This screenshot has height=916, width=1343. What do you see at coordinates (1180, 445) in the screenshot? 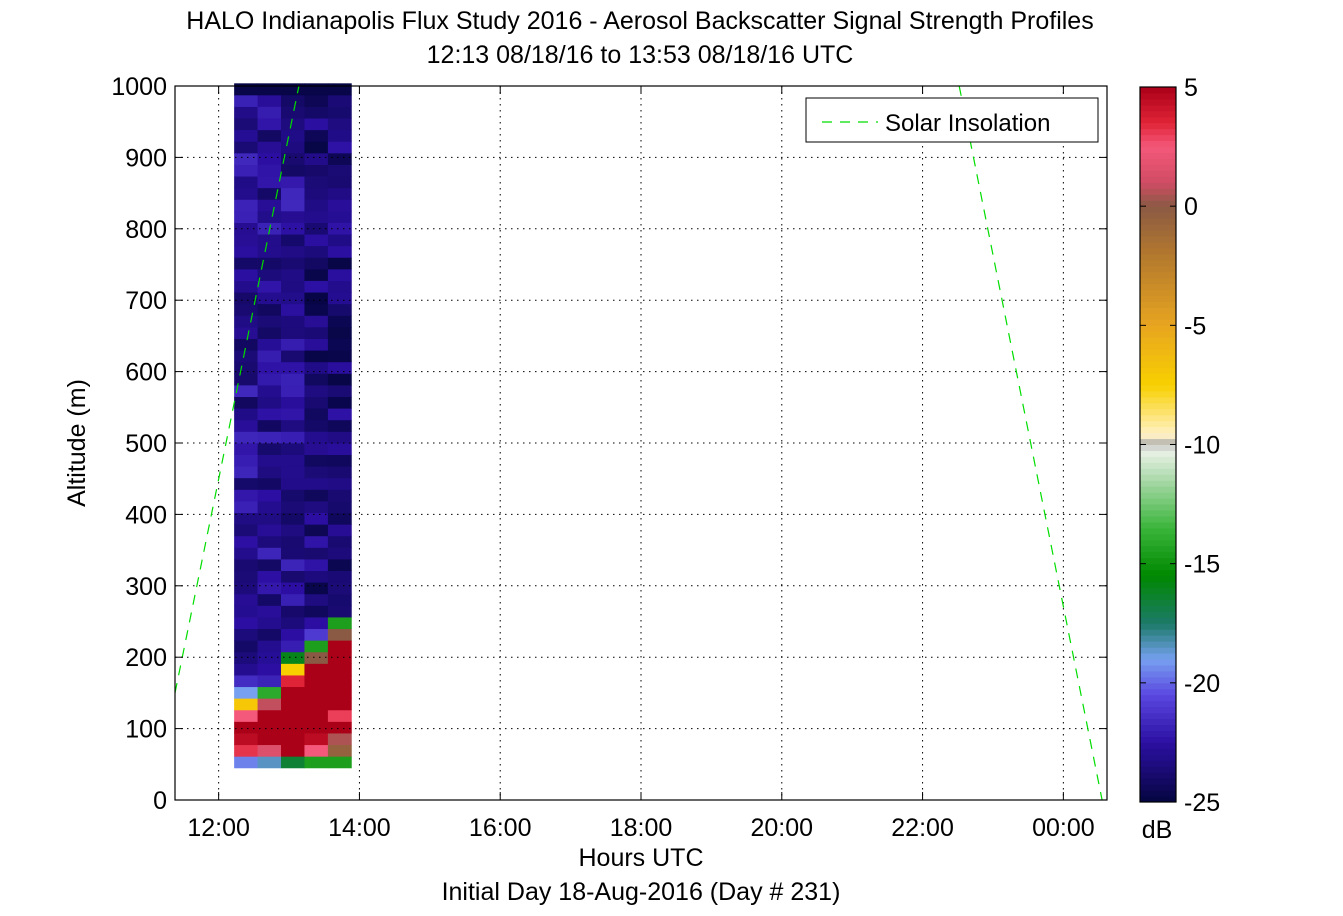
I see `colorbar-ticks: 5 0 -5 -10 -15 -20 -25` at bounding box center [1180, 445].